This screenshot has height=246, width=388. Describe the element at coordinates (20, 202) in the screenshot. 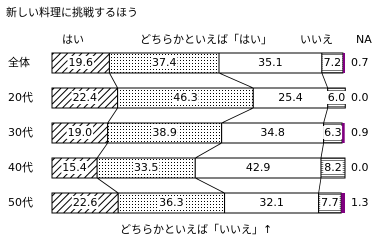

I see `category-label: 50代` at that location.